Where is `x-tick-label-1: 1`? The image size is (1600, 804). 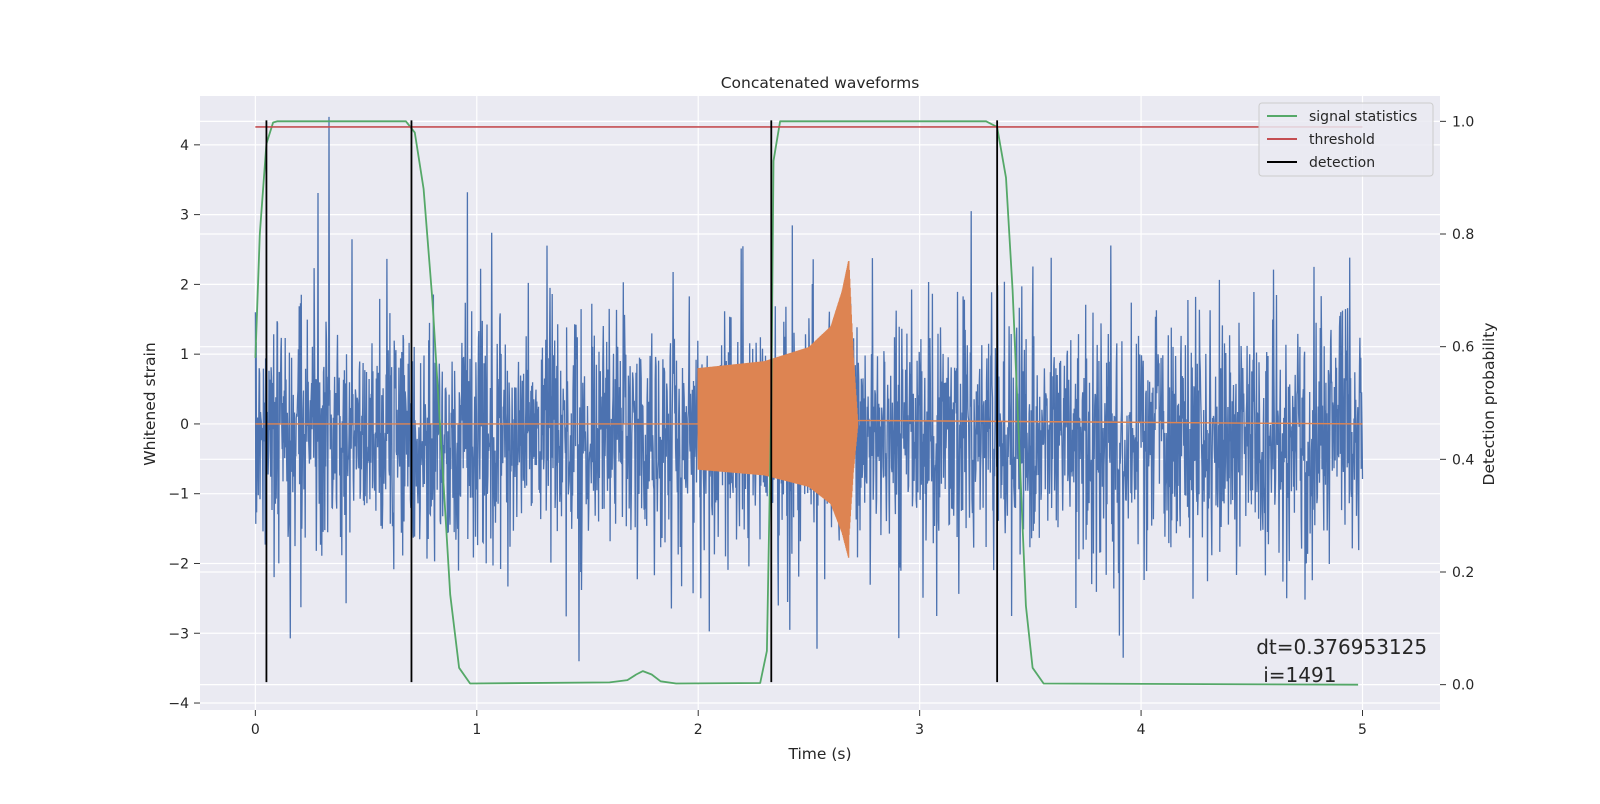
x-tick-label-1: 1 is located at coordinates (476, 730).